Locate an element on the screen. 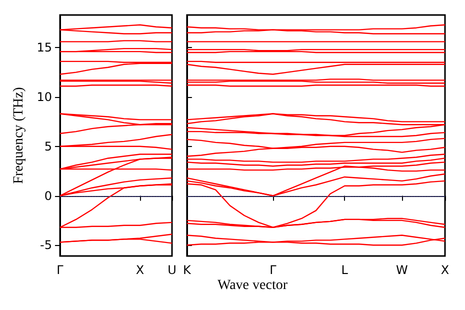 The image size is (465, 310). x-tick-label: K is located at coordinates (187, 270).